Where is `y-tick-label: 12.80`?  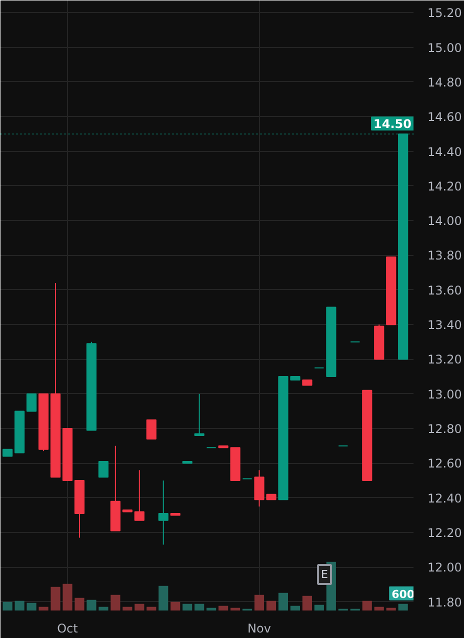 y-tick-label: 12.80 is located at coordinates (445, 429).